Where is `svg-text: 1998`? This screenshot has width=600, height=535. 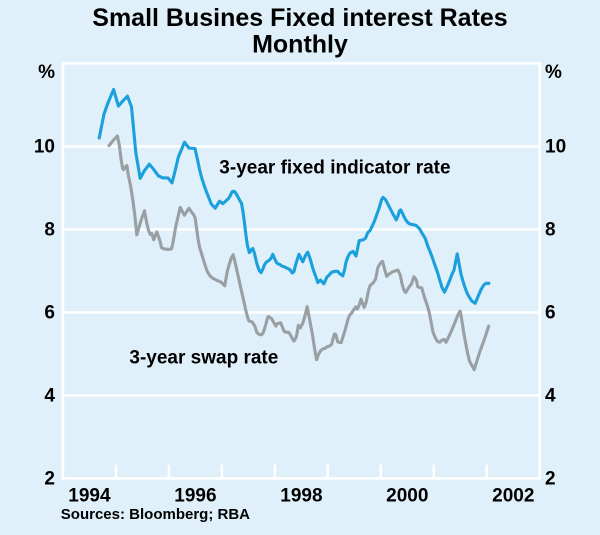 svg-text: 1998 is located at coordinates (301, 496).